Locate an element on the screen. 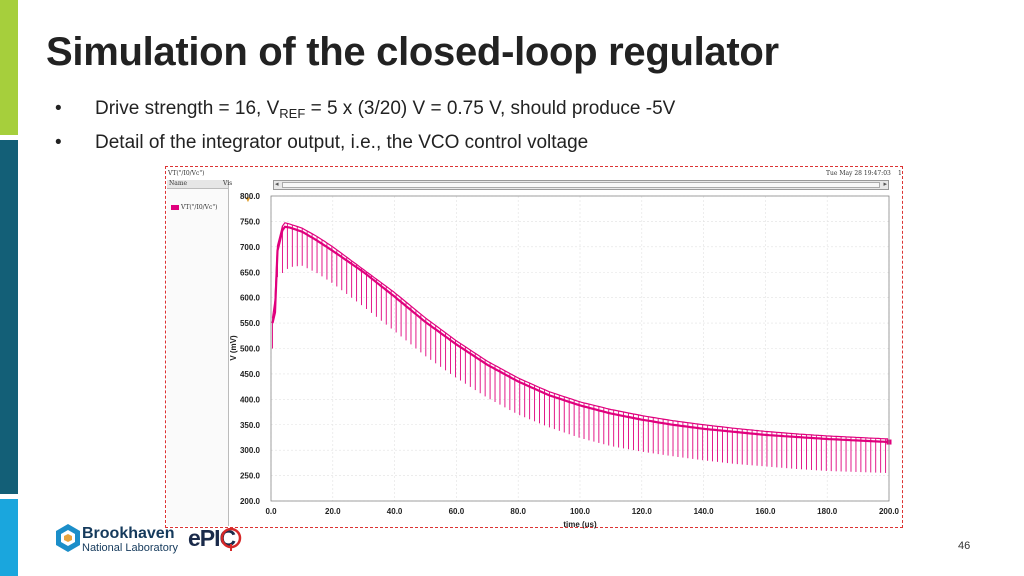 The image size is (1024, 576). y-tick-label: 400.0 is located at coordinates (250, 399).